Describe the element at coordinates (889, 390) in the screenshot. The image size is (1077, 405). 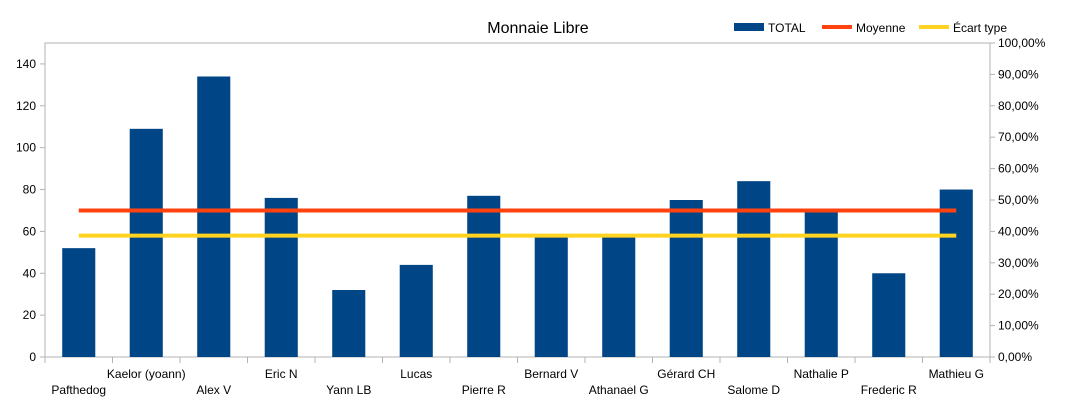
I see `x-tick-label: Frederic R` at that location.